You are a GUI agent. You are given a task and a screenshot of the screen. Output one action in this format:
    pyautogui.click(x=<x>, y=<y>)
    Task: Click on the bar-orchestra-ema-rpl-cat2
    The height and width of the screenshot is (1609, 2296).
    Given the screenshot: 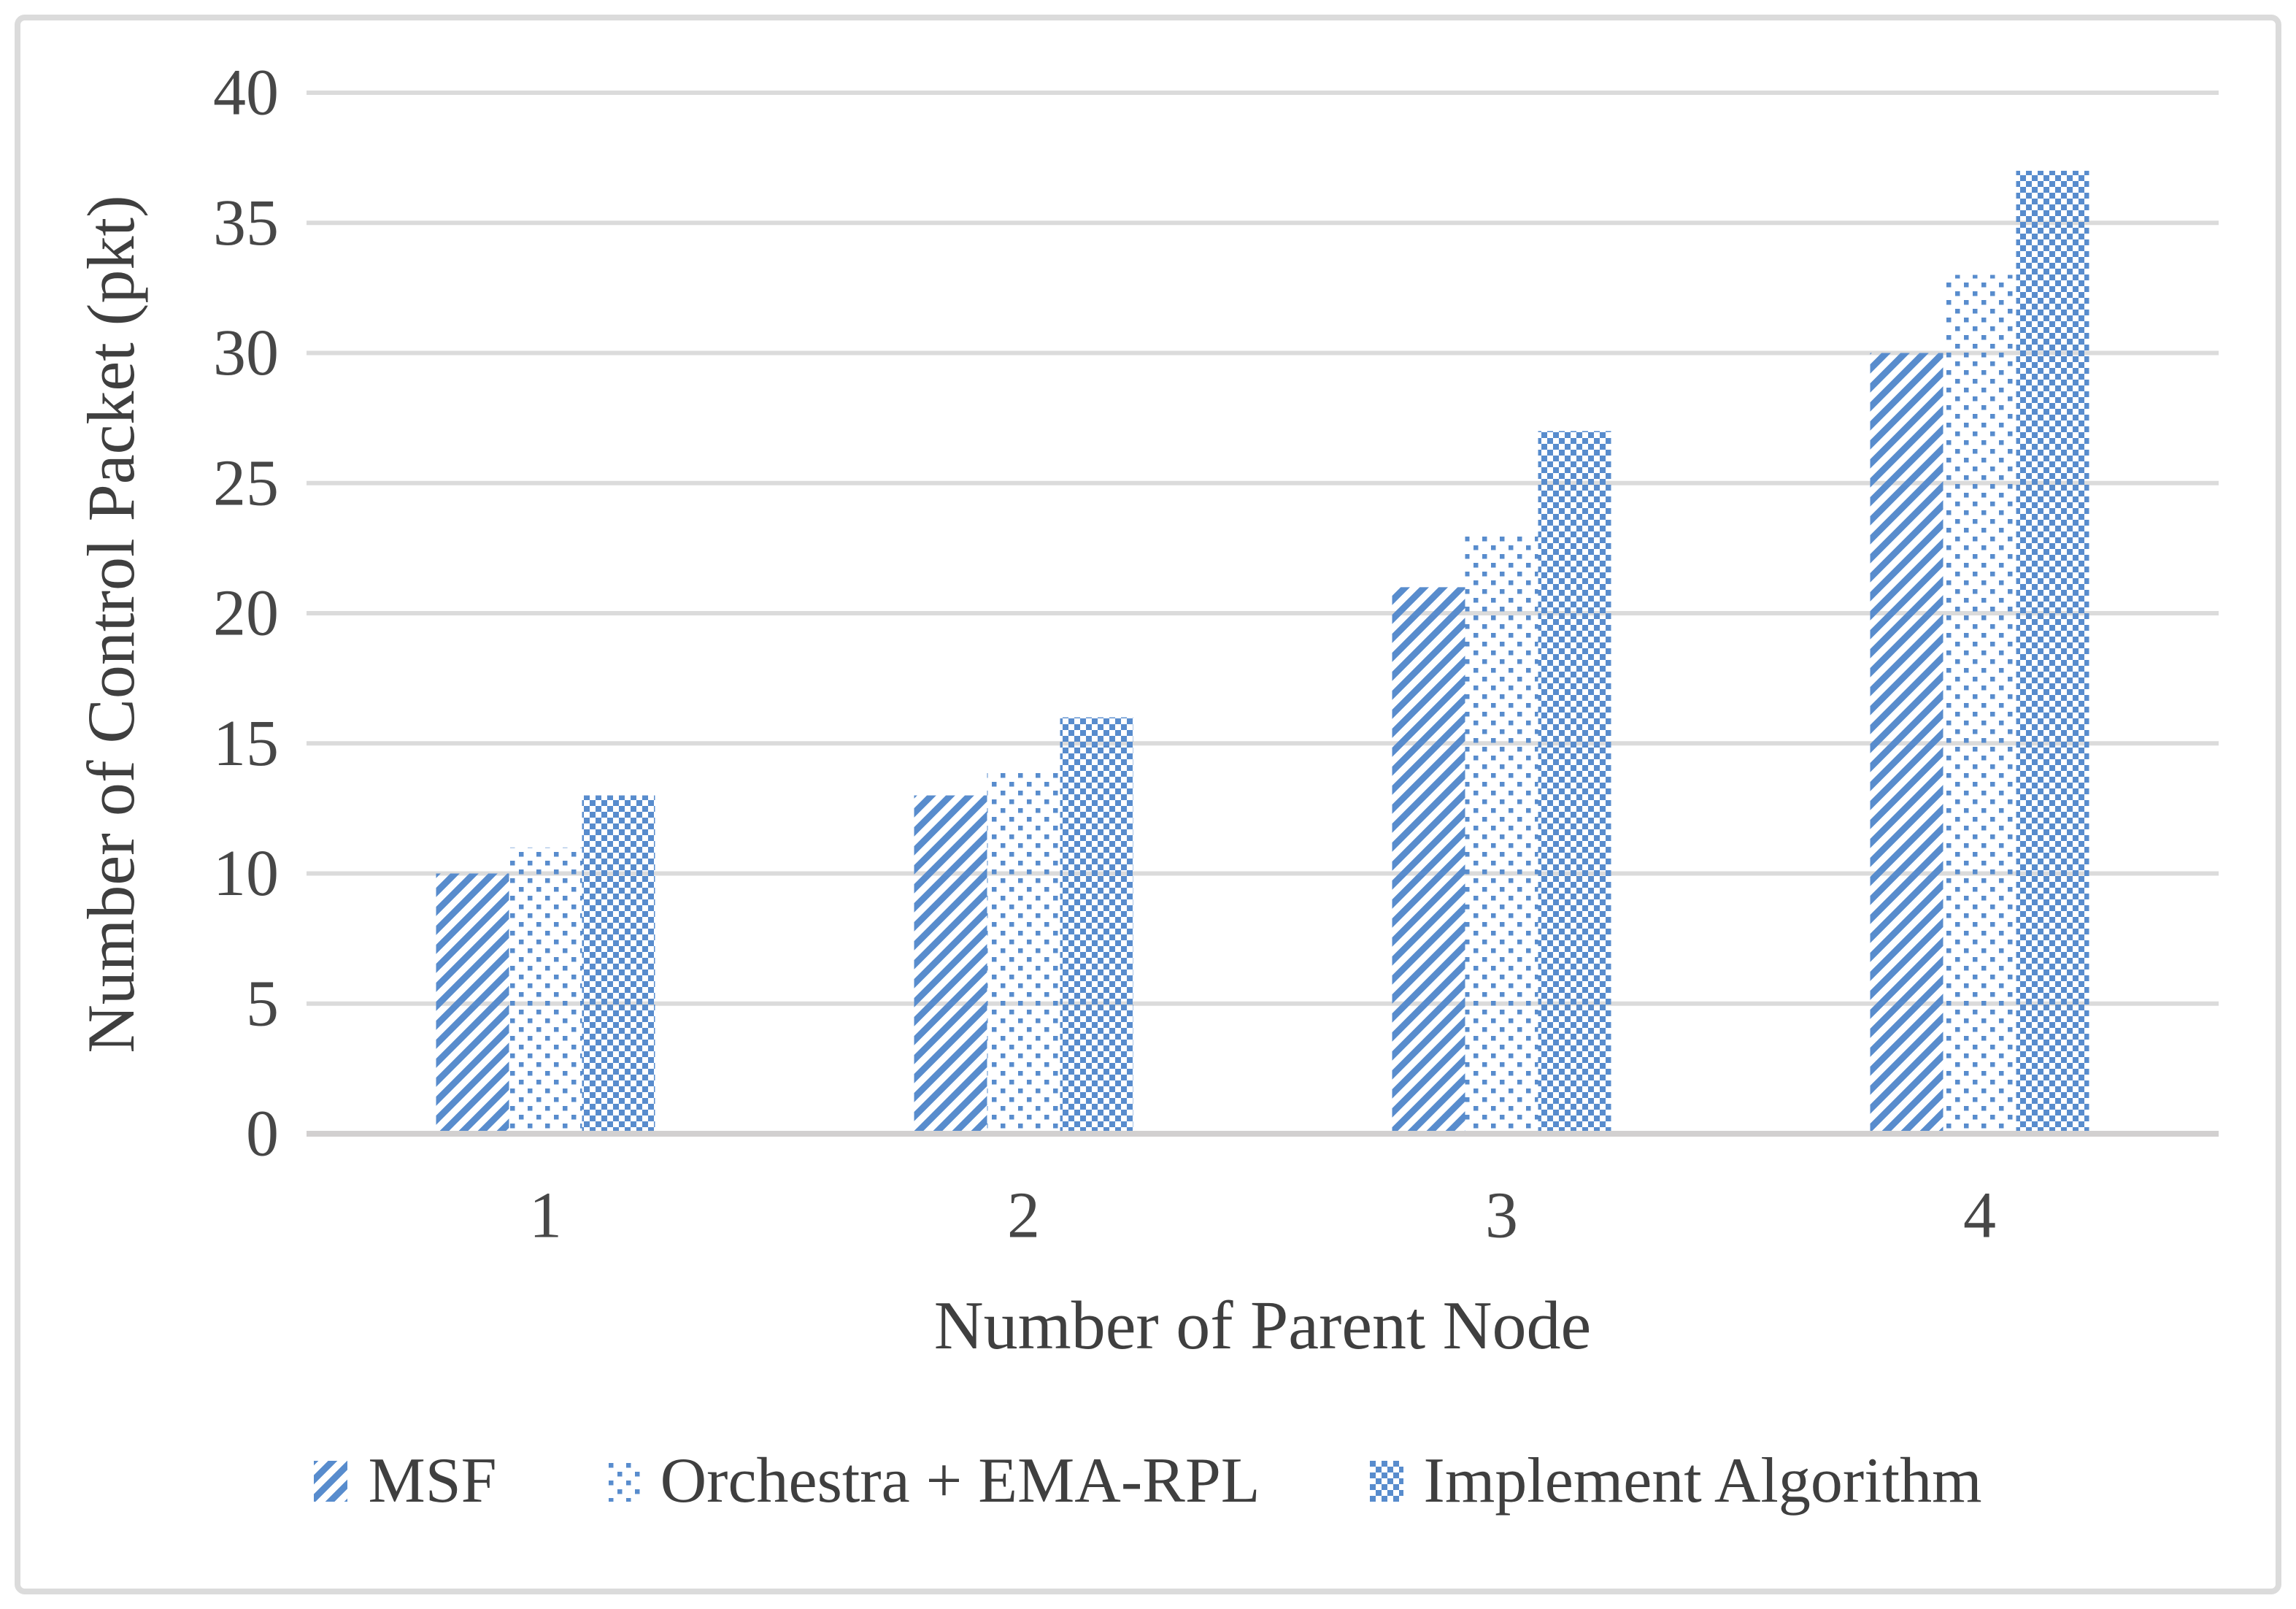 What is the action you would take?
    pyautogui.click(x=1024, y=951)
    